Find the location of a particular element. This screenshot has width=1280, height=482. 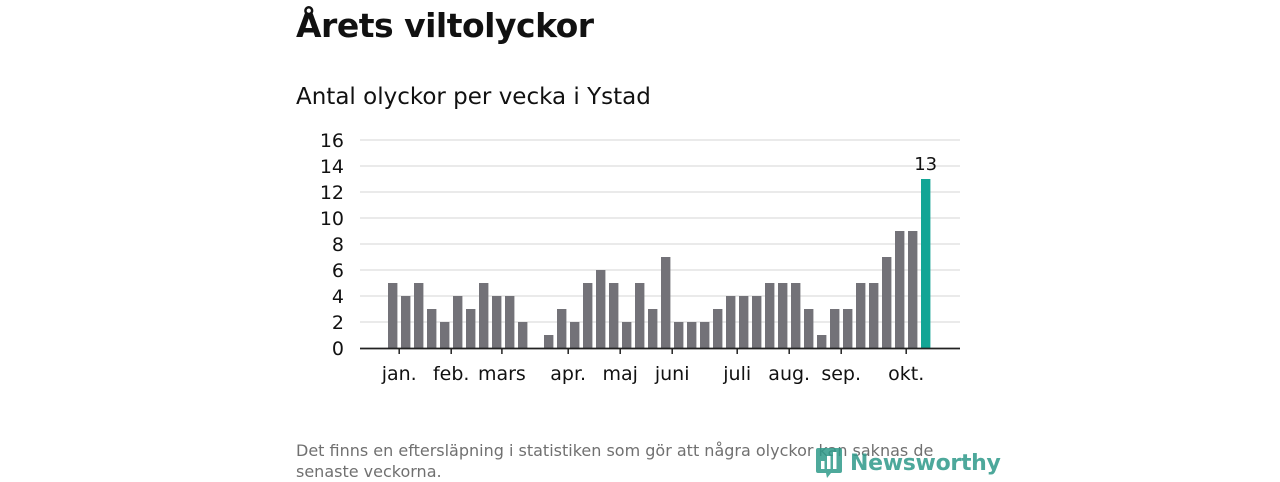

x-tick-label: okt. is located at coordinates (906, 374).